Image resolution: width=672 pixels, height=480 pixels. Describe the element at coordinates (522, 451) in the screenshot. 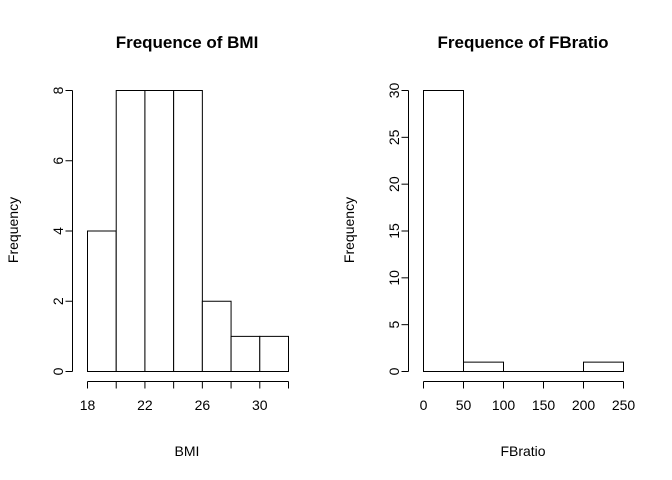

I see `fbratio-x-axis-label: FBratio` at that location.